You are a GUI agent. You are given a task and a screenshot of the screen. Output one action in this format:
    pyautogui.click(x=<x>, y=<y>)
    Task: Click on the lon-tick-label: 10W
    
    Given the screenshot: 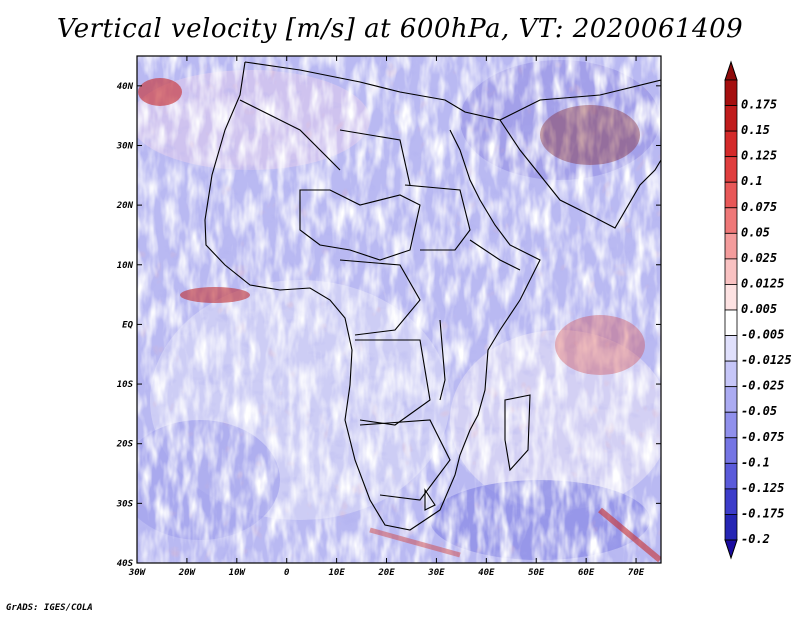 What is the action you would take?
    pyautogui.click(x=238, y=573)
    